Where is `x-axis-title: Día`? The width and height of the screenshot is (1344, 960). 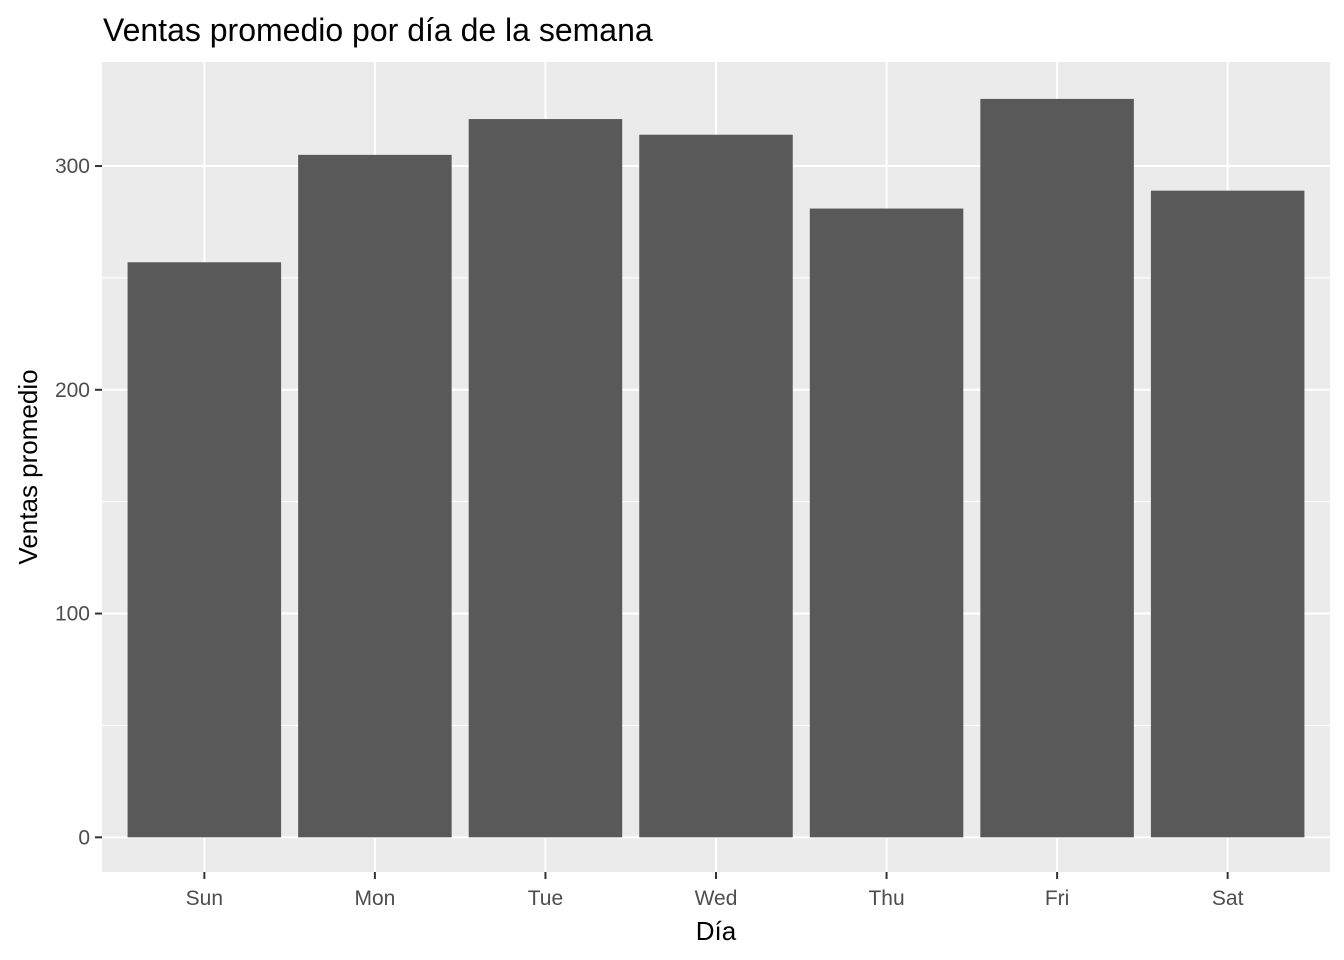 x-axis-title: Día is located at coordinates (716, 931).